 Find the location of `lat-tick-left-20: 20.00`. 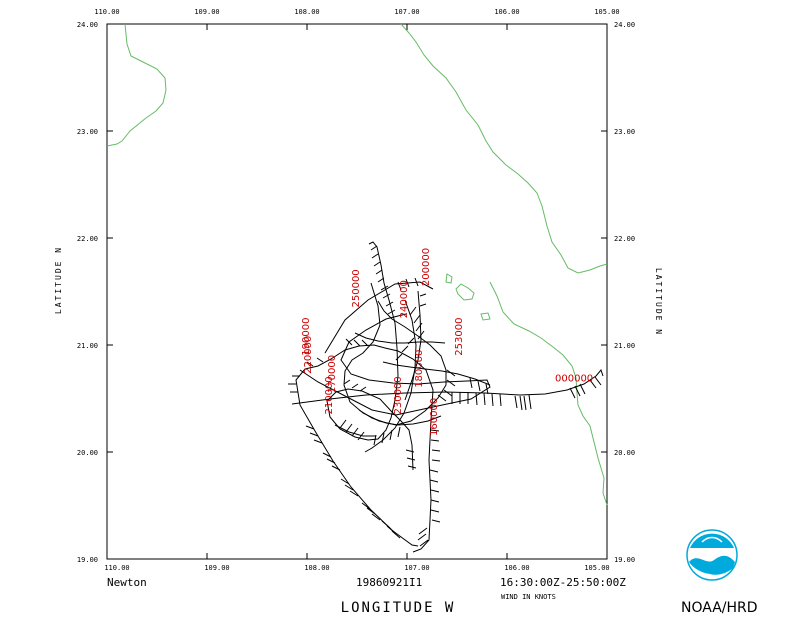

lat-tick-left-20: 20.00 is located at coordinates (87, 453).